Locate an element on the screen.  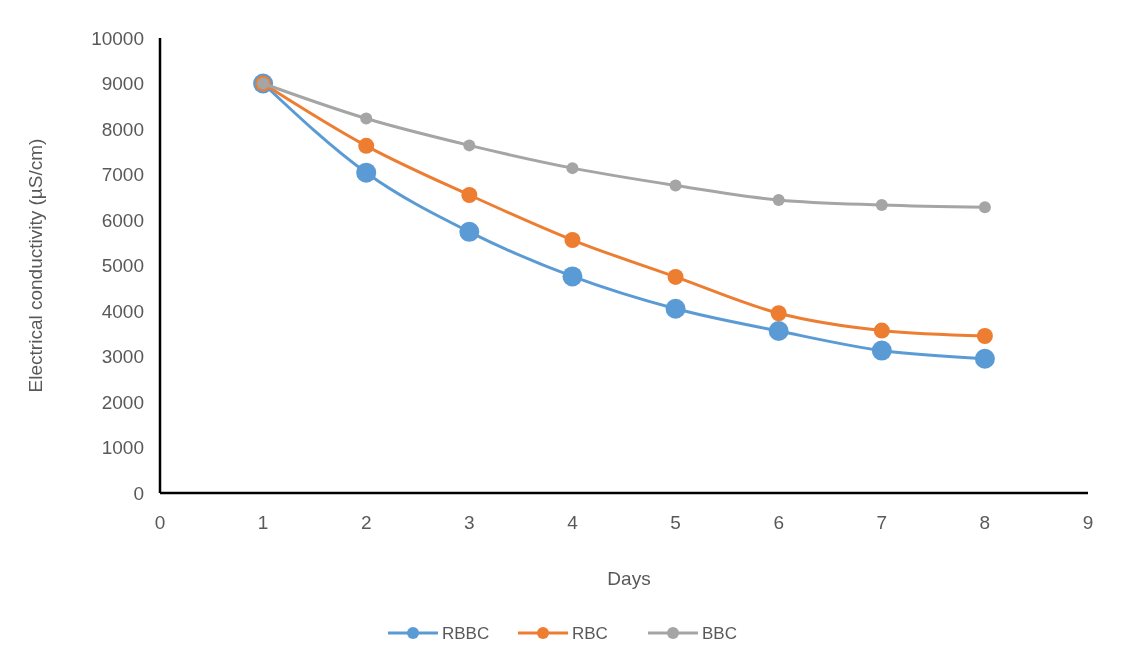
y-tick-label: 2000 is located at coordinates (122, 402).